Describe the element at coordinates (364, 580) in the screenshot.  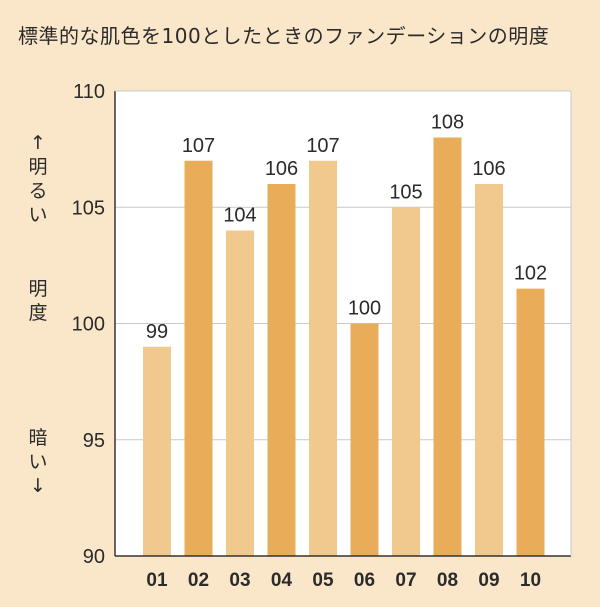
I see `x-tick-label-06: 06` at that location.